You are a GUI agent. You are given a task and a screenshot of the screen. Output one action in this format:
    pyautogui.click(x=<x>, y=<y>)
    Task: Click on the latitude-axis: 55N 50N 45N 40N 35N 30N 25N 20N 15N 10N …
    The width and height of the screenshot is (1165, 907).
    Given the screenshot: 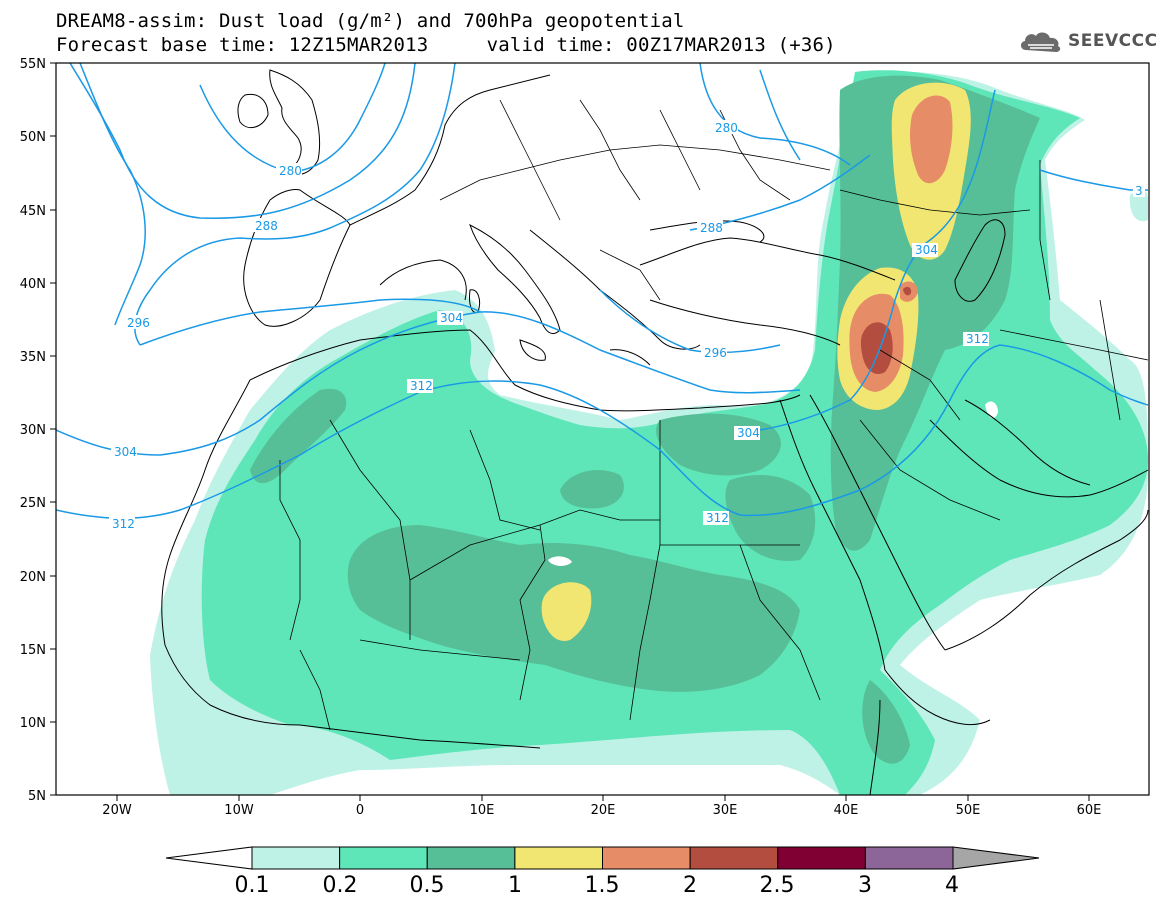 What is the action you would take?
    pyautogui.click(x=38, y=430)
    